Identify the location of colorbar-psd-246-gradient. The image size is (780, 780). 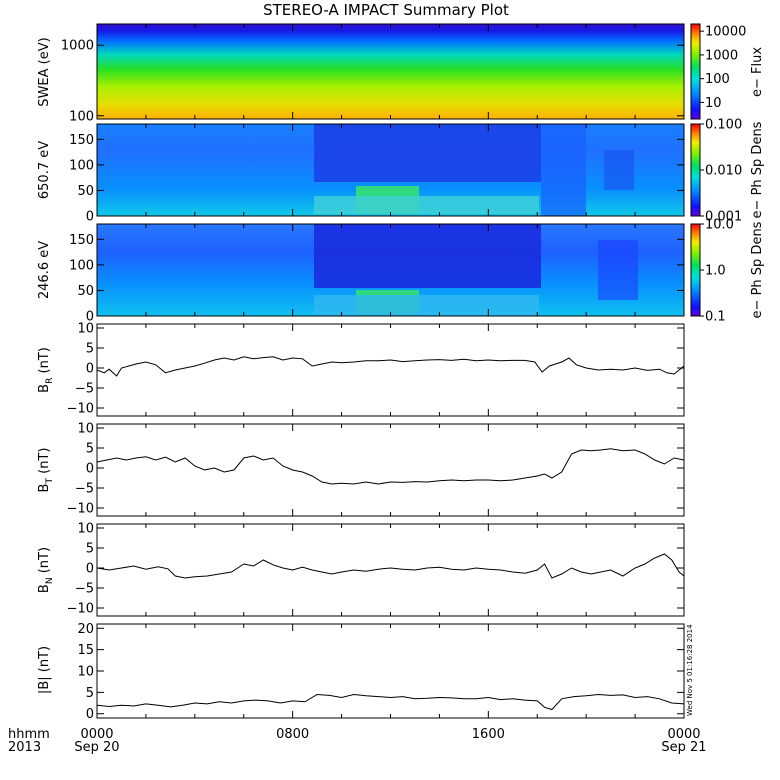
(695, 270).